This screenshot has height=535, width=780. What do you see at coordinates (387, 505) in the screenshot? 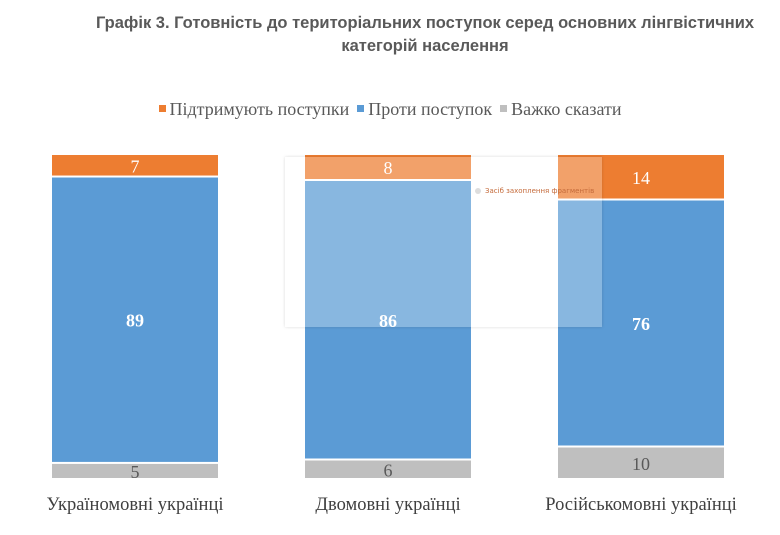
I see `category-label: Двомовні українці` at bounding box center [387, 505].